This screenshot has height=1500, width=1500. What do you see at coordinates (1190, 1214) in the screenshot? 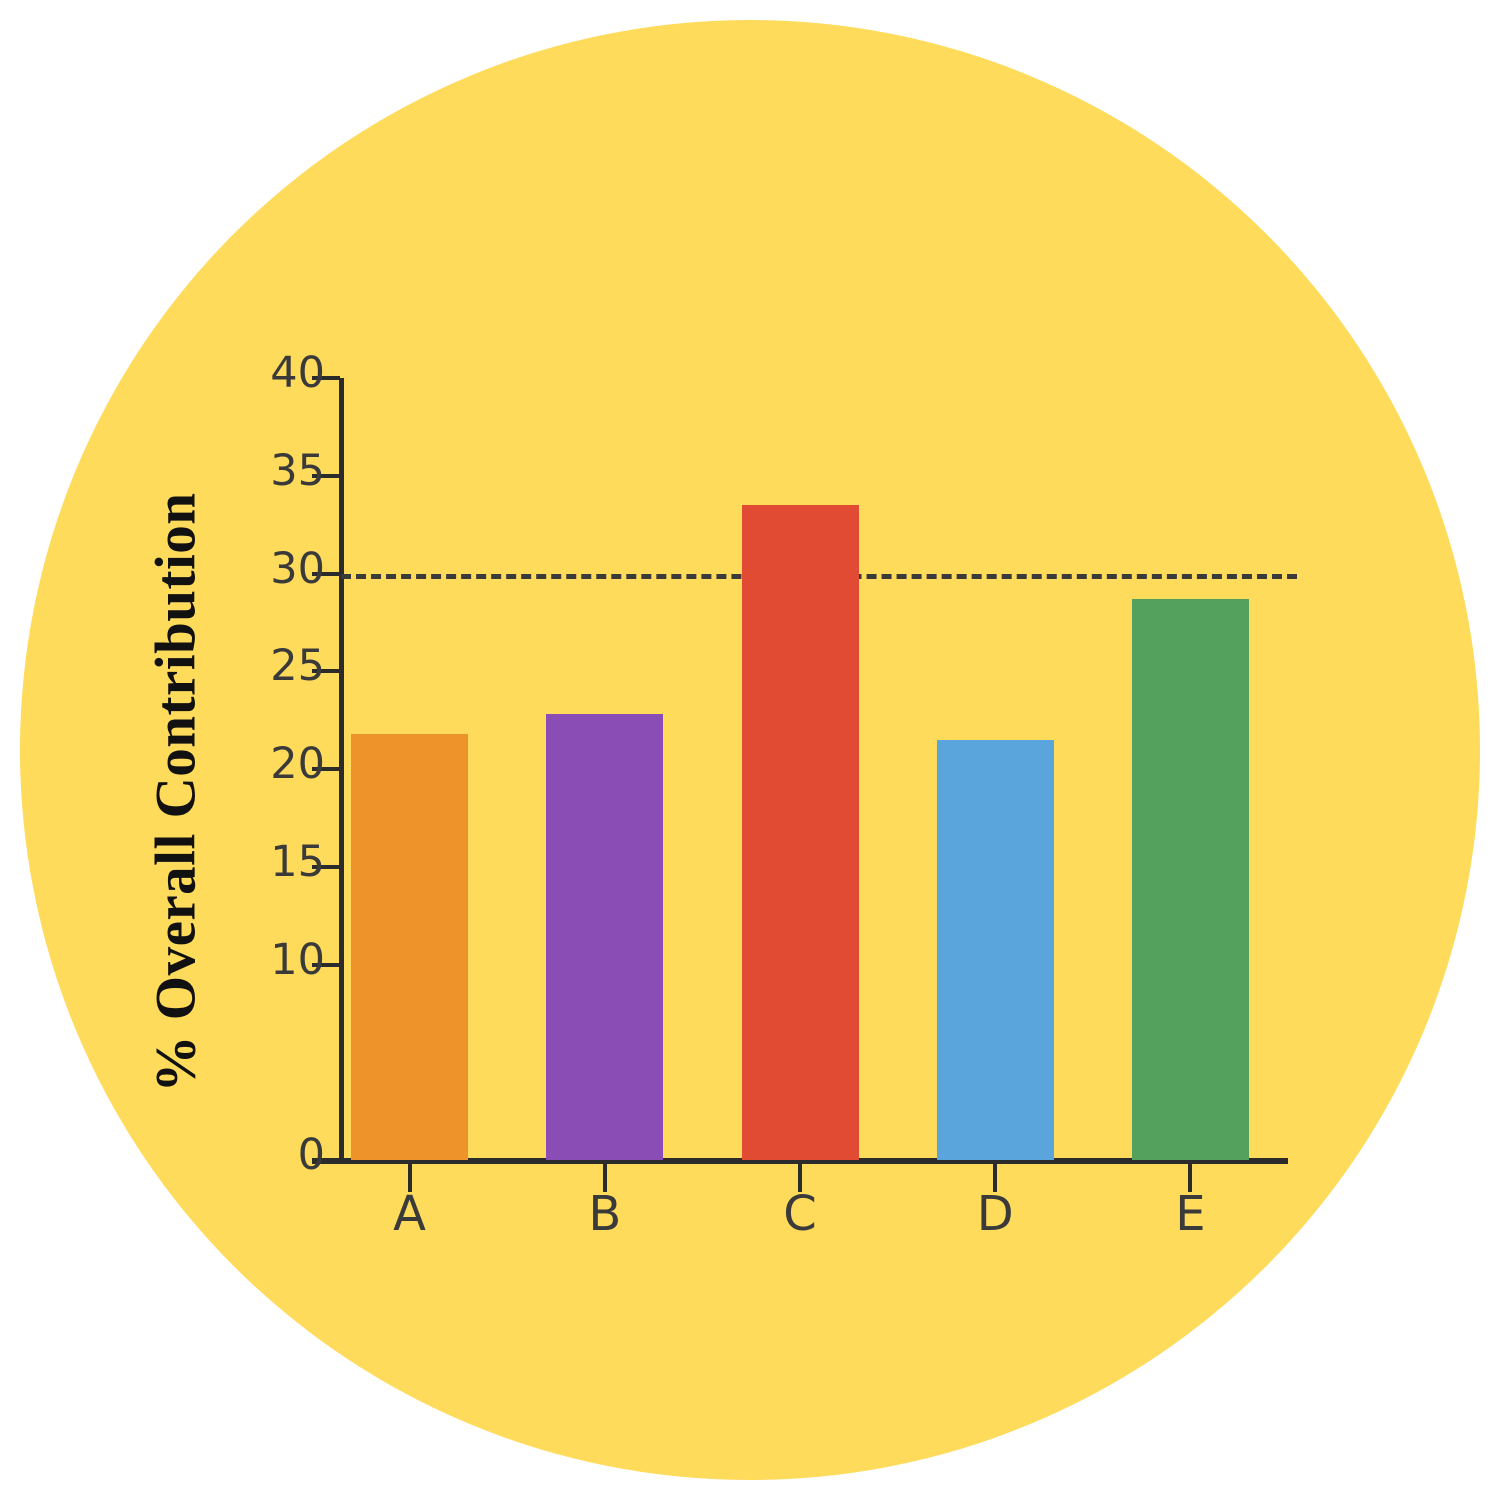
I see `x-tick-label-E: E` at bounding box center [1190, 1214].